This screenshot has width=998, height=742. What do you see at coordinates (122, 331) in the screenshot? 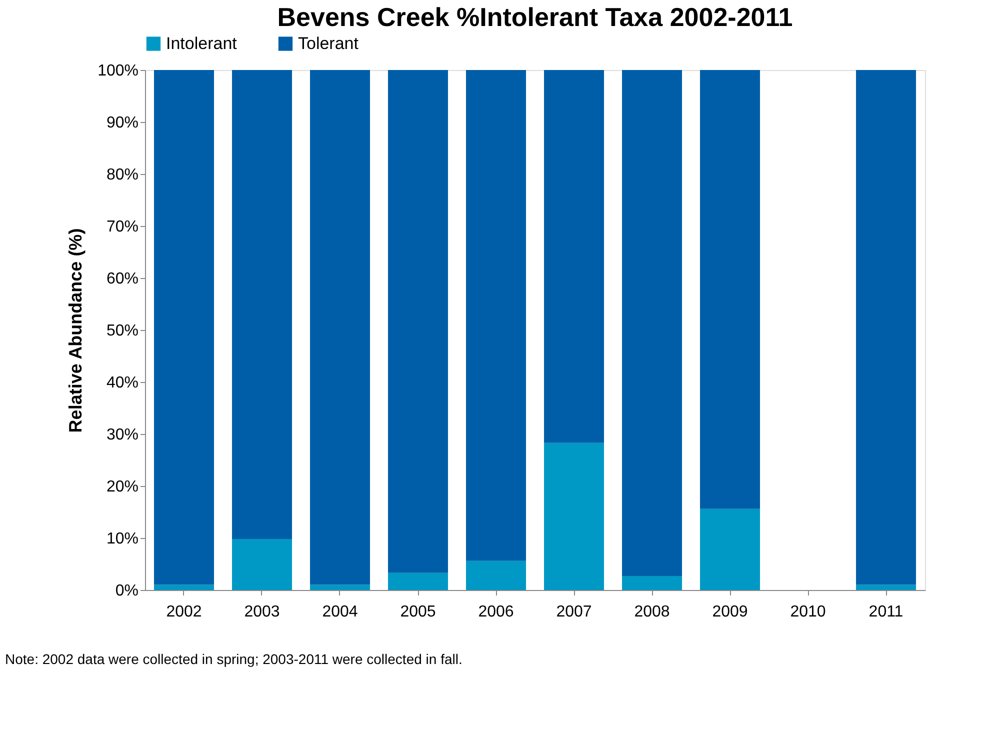
I see `y-tick-label: 50%` at bounding box center [122, 331].